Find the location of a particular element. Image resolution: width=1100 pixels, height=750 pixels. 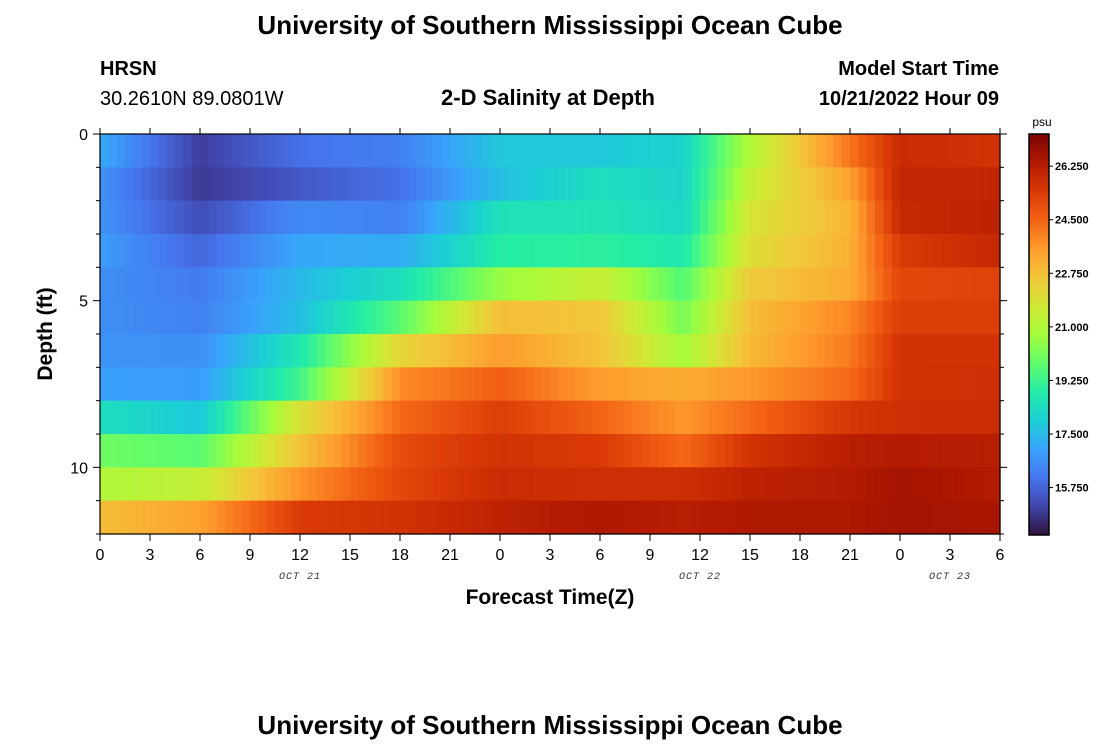

colorbar-tick-label: 22.750 is located at coordinates (1072, 274).